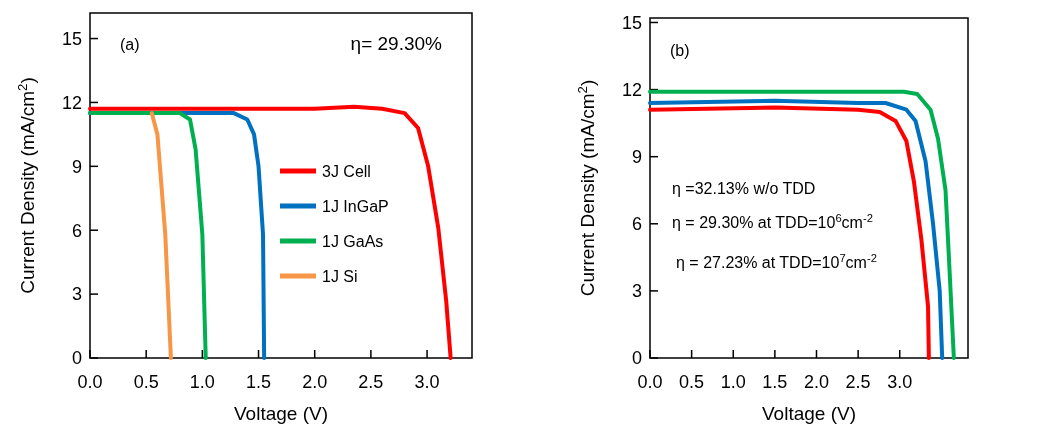 The width and height of the screenshot is (1053, 439). What do you see at coordinates (340, 276) in the screenshot?
I see `legend-label: 1J Si` at bounding box center [340, 276].